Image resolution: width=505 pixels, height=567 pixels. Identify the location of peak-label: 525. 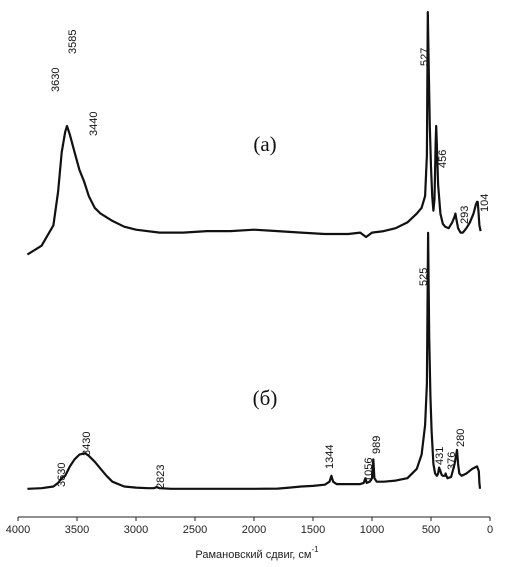
(424, 277).